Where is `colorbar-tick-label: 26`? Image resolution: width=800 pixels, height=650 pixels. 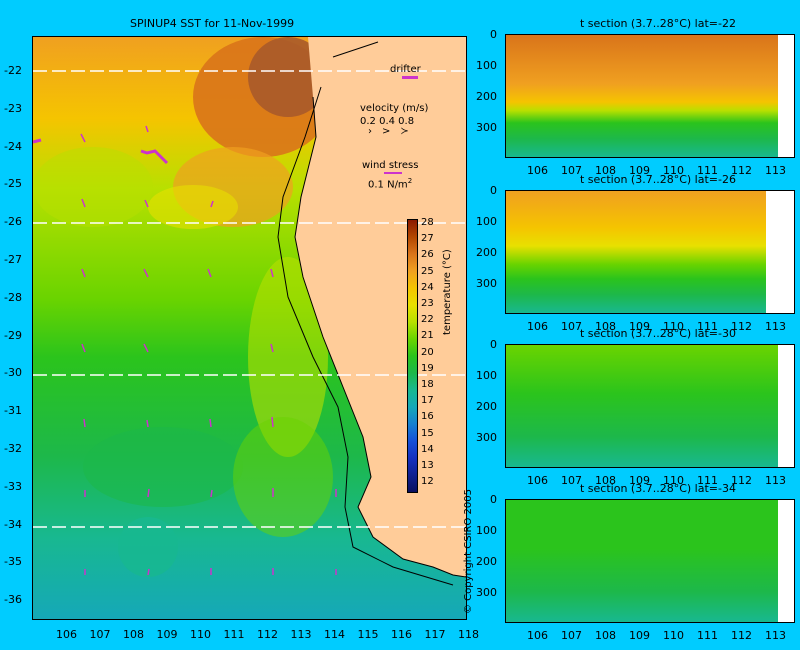
colorbar-tick-label: 26 is located at coordinates (427, 255).